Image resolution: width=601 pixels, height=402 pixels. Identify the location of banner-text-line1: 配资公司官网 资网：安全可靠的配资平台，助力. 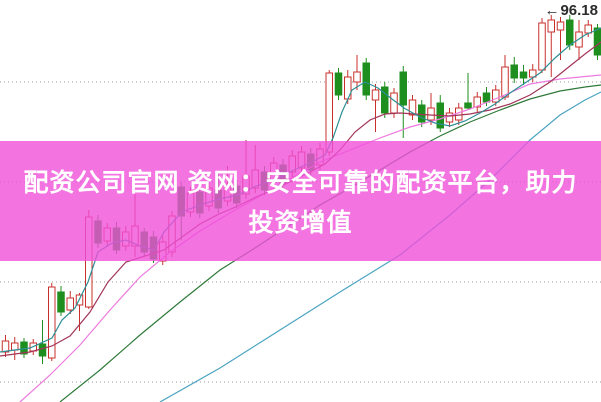
(300, 183).